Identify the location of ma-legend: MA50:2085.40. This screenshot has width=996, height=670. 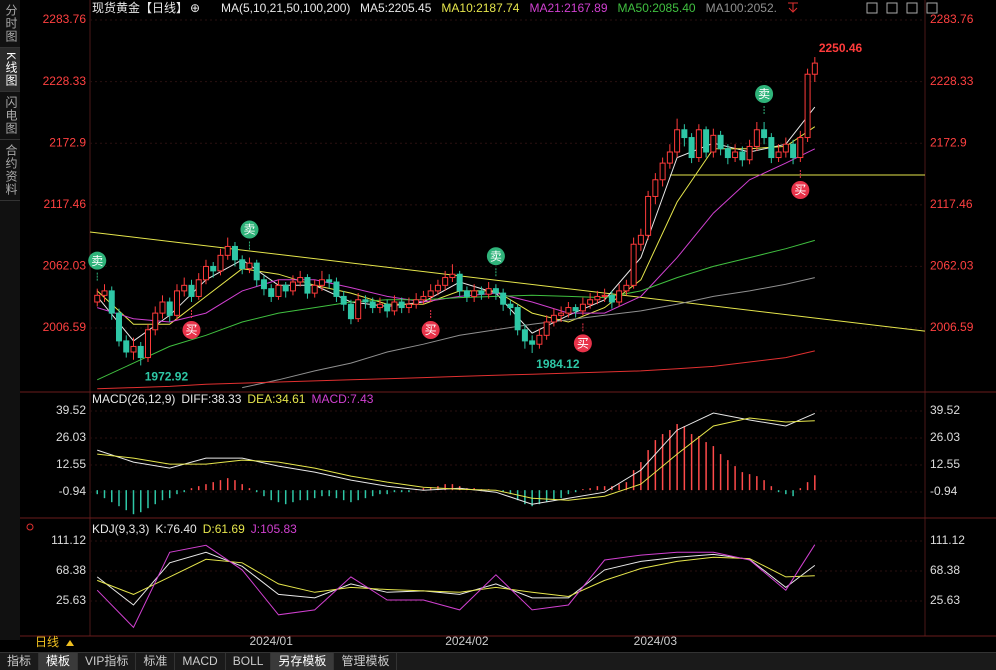
(657, 8).